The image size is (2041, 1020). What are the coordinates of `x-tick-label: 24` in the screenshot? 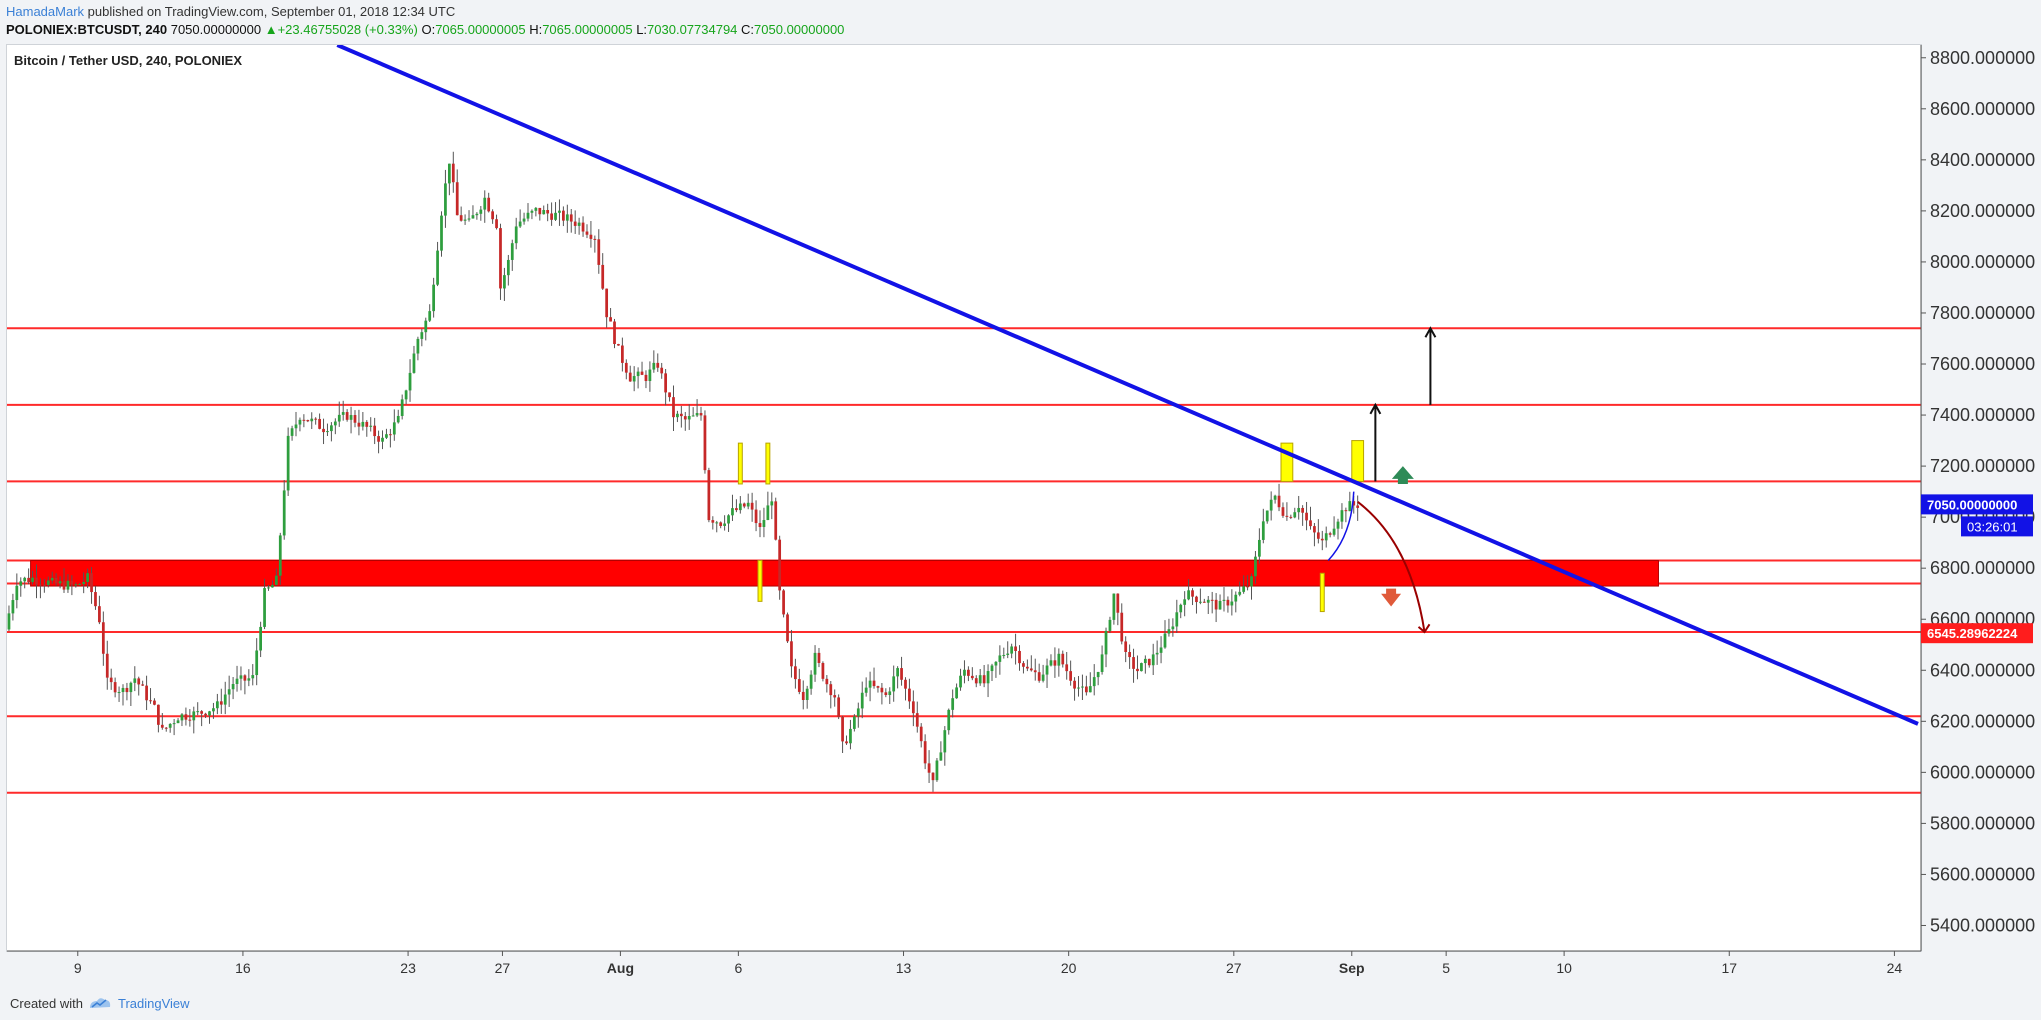 It's located at (1895, 968).